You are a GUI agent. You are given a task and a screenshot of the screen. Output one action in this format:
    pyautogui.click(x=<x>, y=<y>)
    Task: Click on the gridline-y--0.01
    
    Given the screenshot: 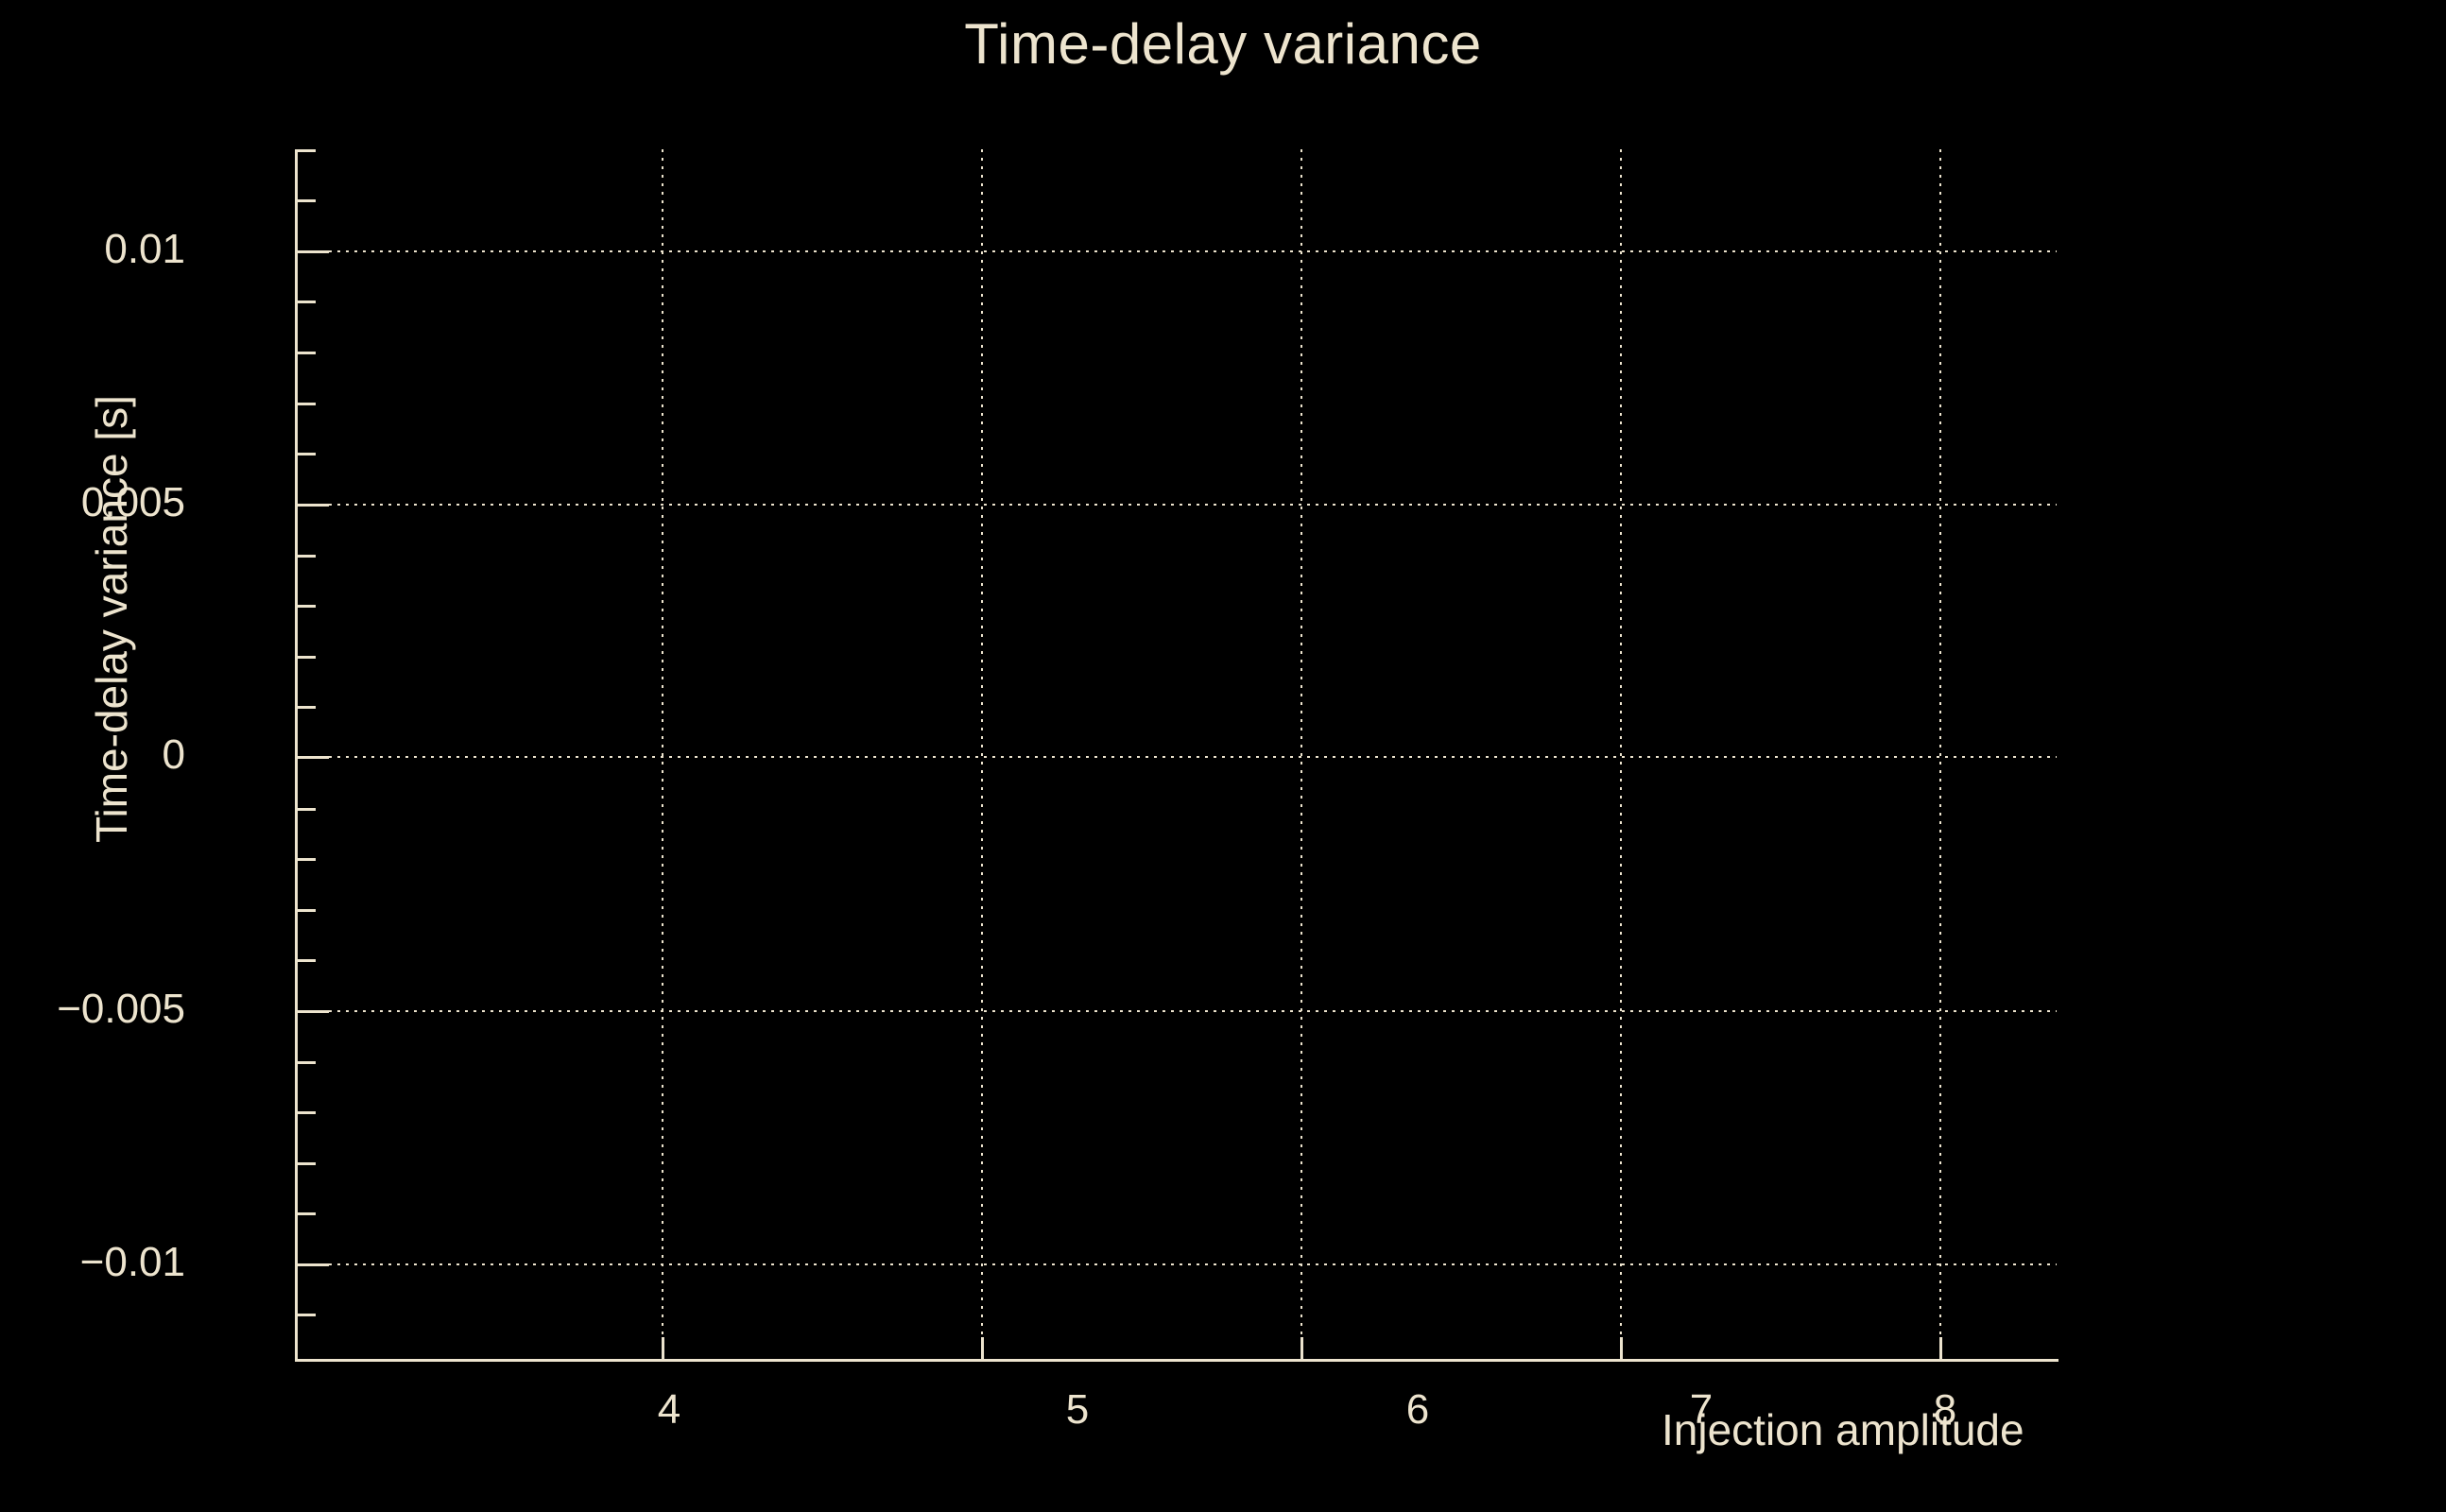 What is the action you would take?
    pyautogui.click(x=1176, y=1264)
    